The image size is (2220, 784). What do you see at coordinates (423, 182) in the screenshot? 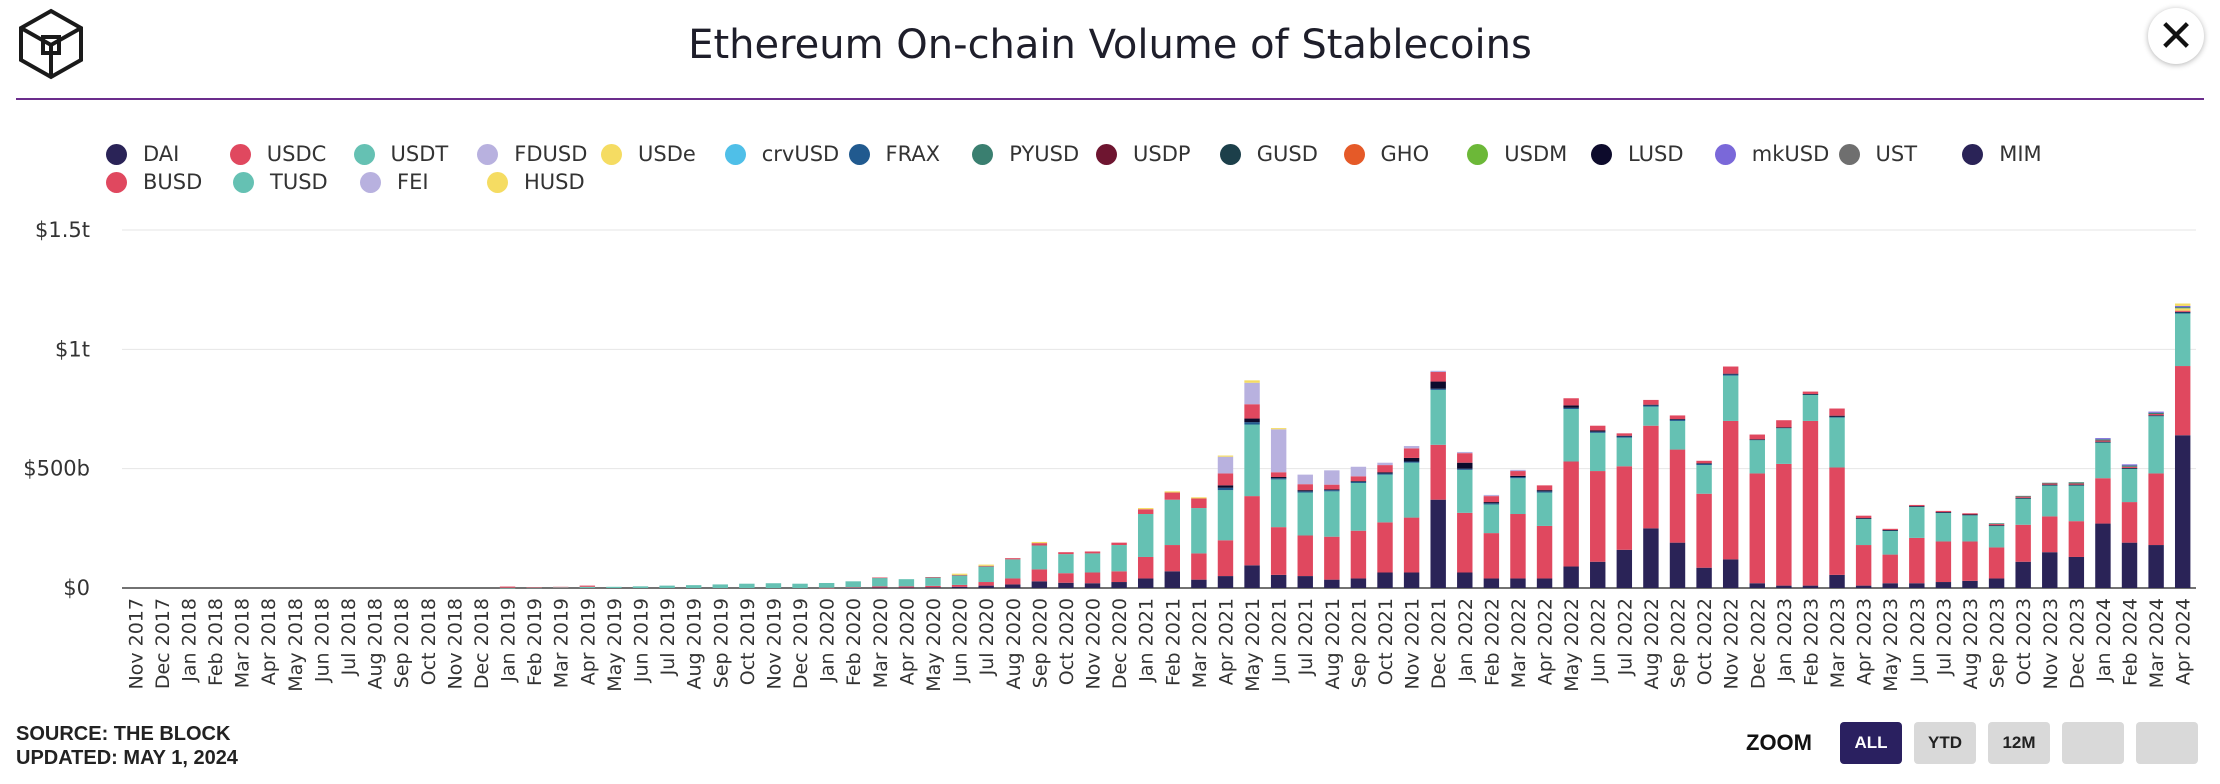
I see `legend-item-fei: FEI` at bounding box center [423, 182].